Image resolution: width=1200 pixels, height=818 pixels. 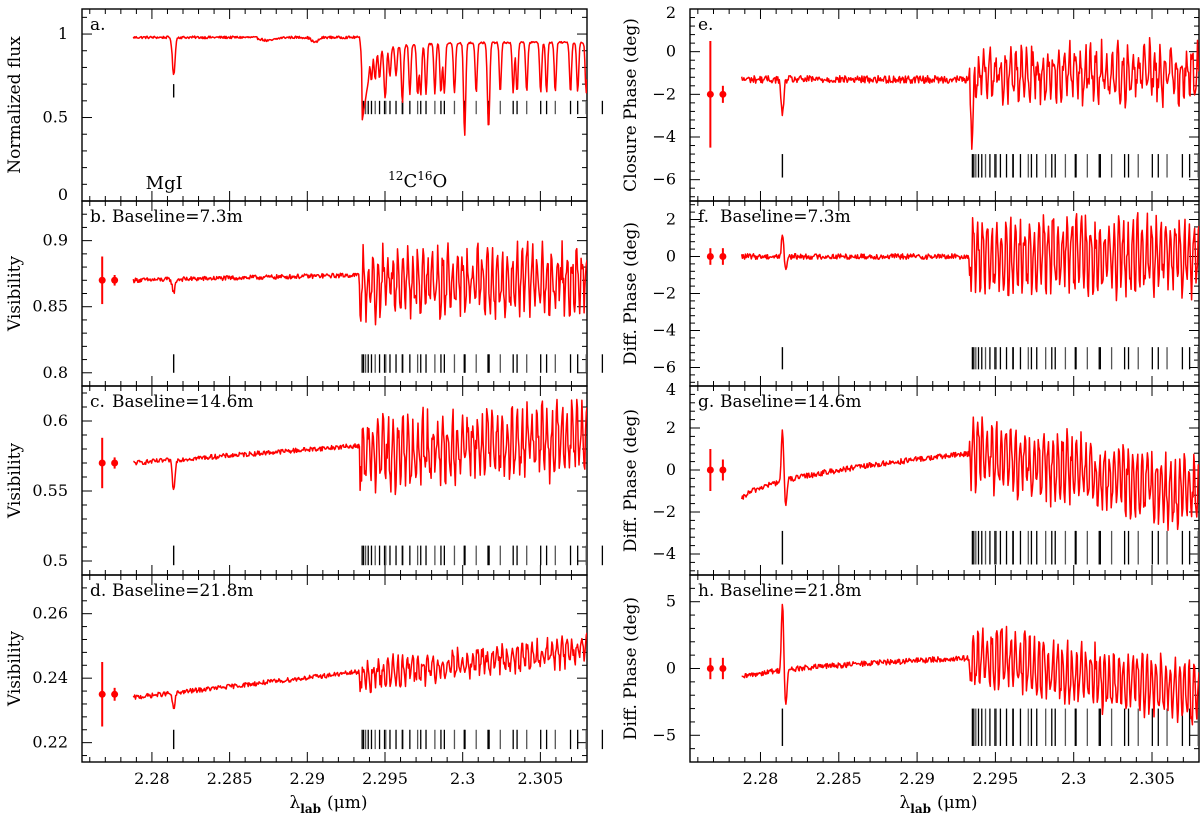 I want to click on y-axis-title: Closure Phase (deg), so click(x=631, y=105).